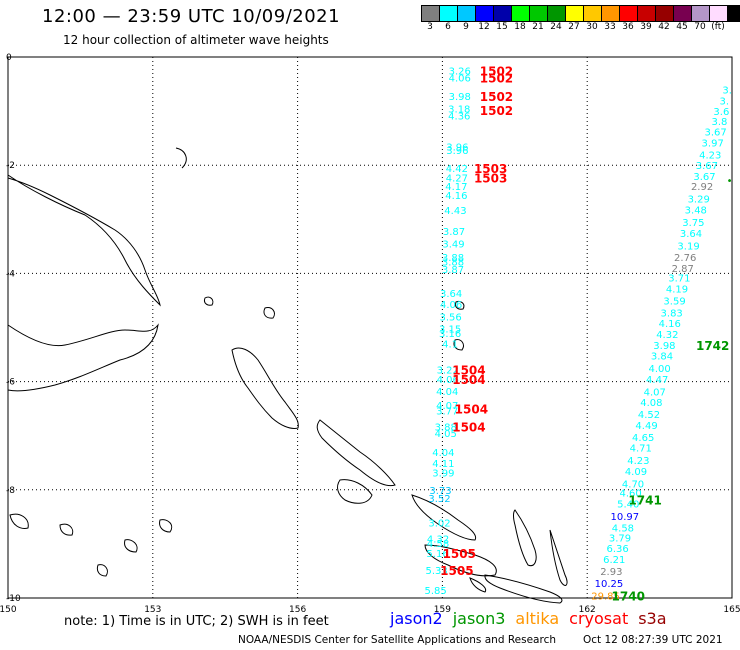  What do you see at coordinates (693, 223) in the screenshot?
I see `wave-height-label: 3.75` at bounding box center [693, 223].